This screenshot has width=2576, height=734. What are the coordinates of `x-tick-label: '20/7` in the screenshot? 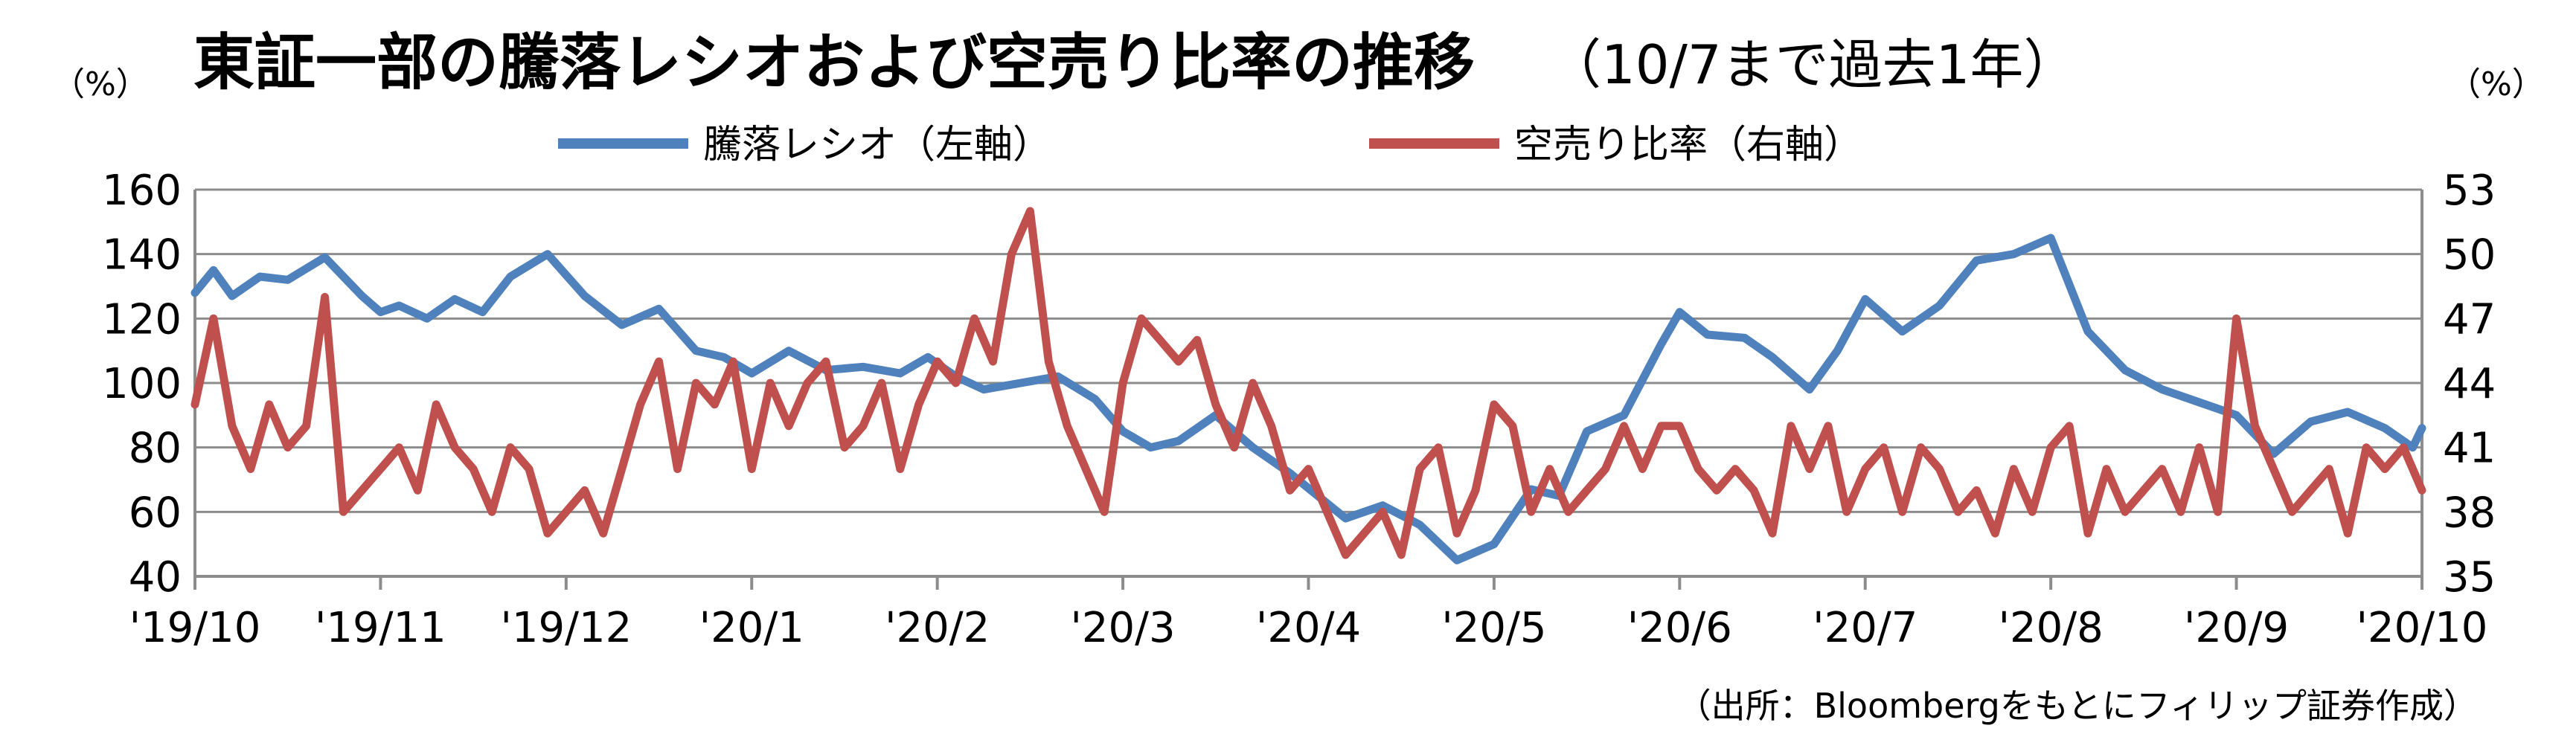 It's located at (1865, 628).